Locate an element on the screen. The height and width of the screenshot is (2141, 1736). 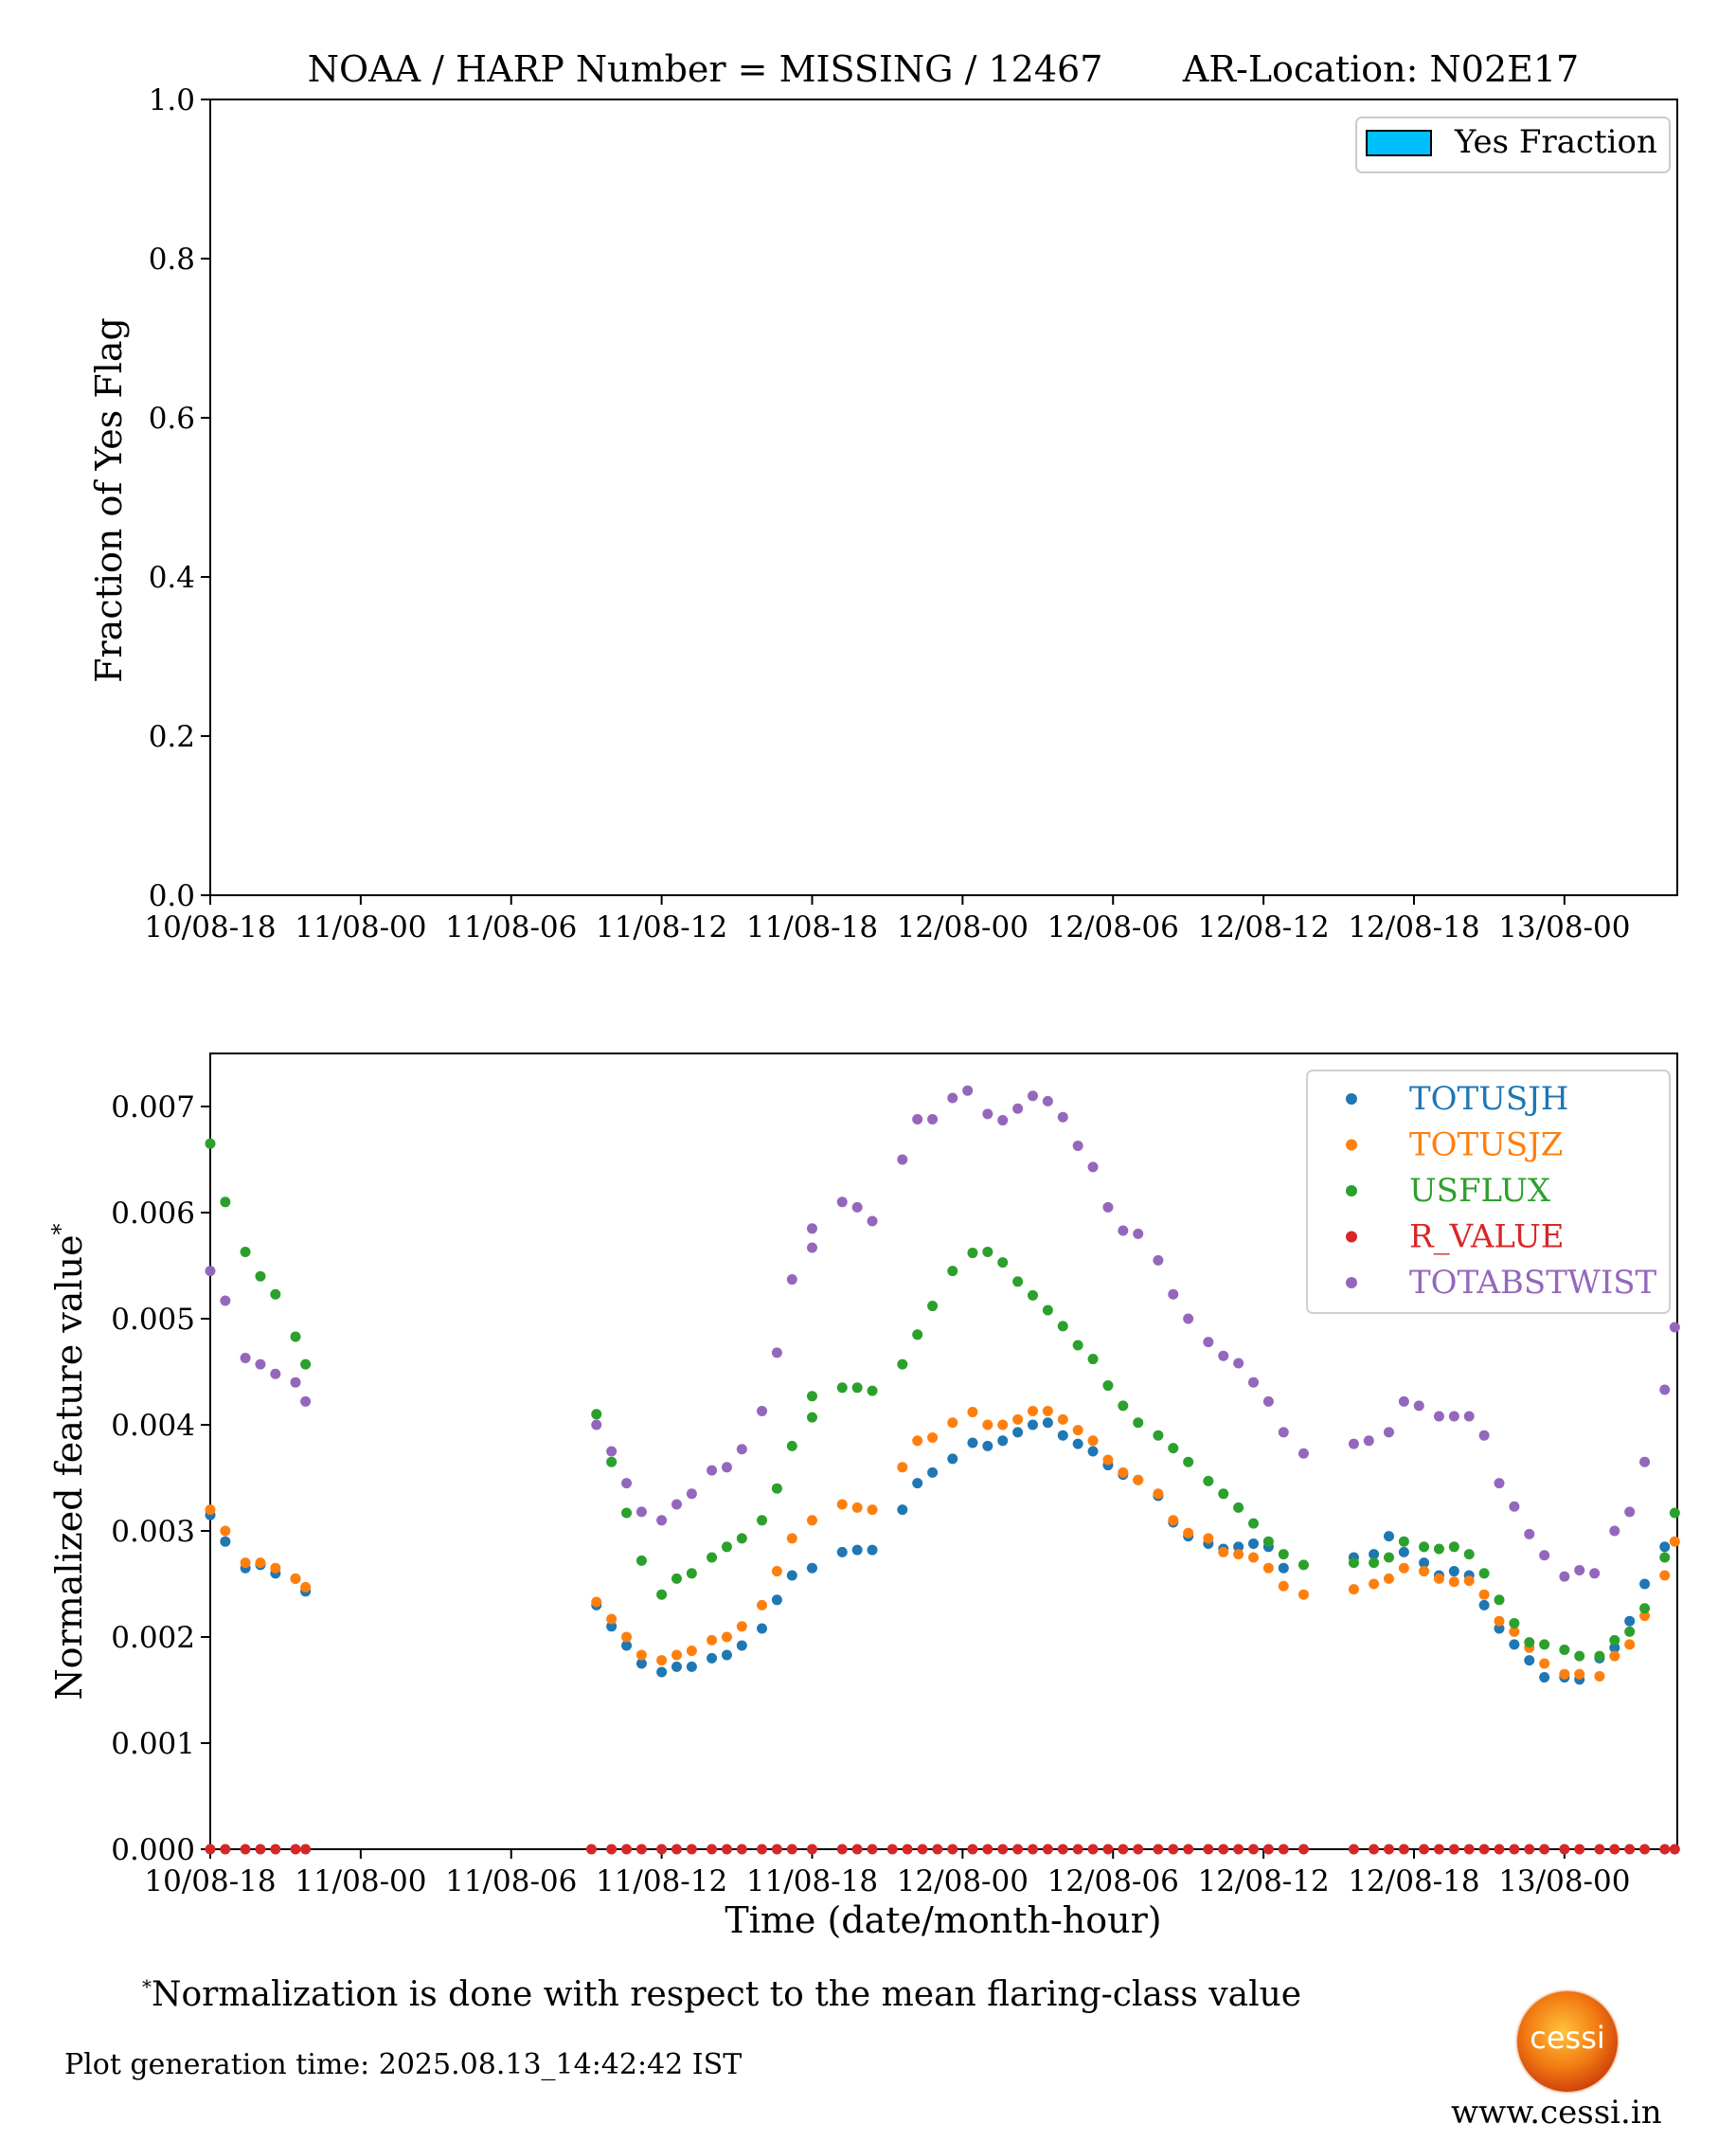
feature-y-axis-label-marker: * is located at coordinates (60, 1228).